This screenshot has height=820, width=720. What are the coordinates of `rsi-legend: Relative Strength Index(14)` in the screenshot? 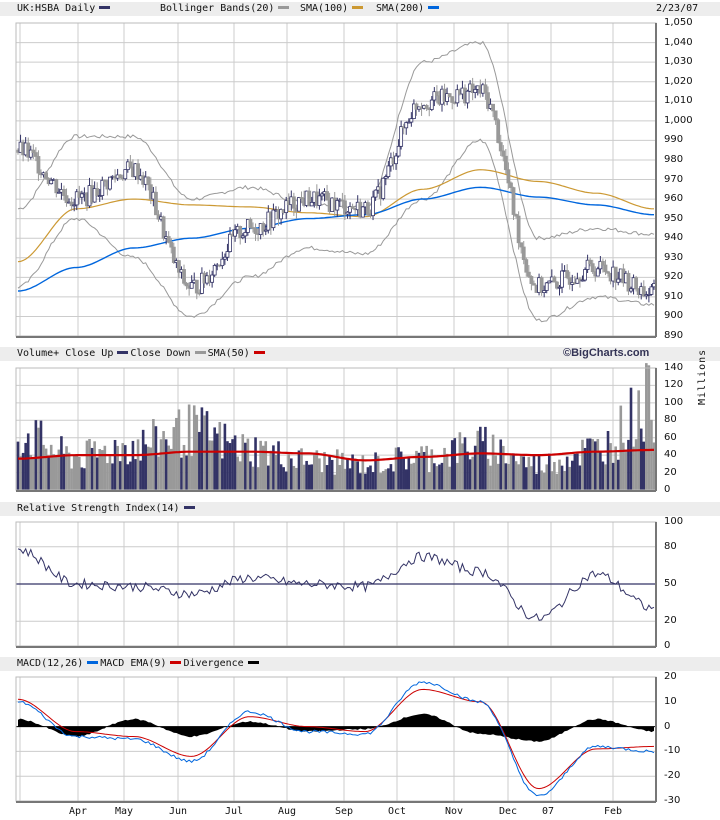 It's located at (107, 509).